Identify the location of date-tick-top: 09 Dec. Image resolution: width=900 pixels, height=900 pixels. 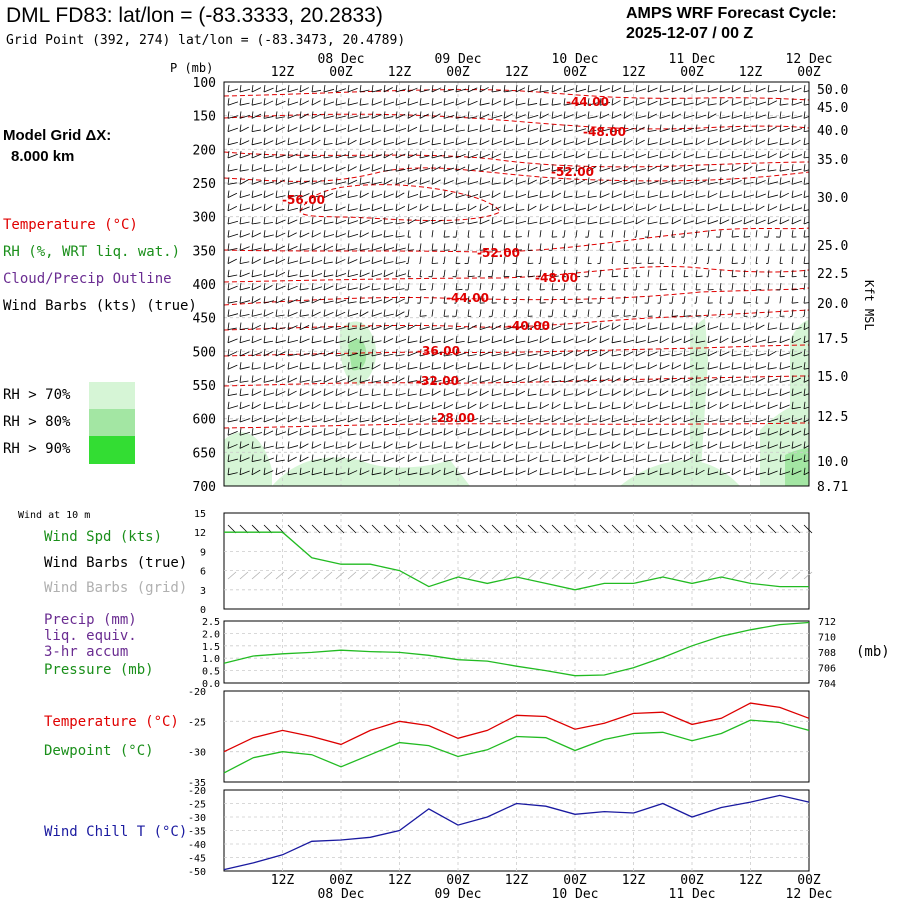
(458, 59).